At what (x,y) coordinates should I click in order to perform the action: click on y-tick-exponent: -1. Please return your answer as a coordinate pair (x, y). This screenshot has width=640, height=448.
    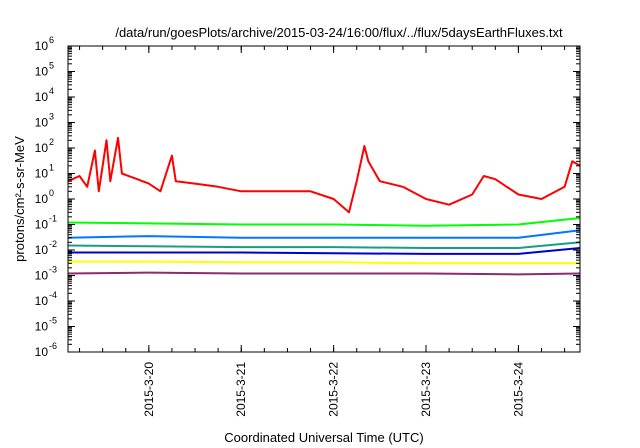
    Looking at the image, I should click on (53, 219).